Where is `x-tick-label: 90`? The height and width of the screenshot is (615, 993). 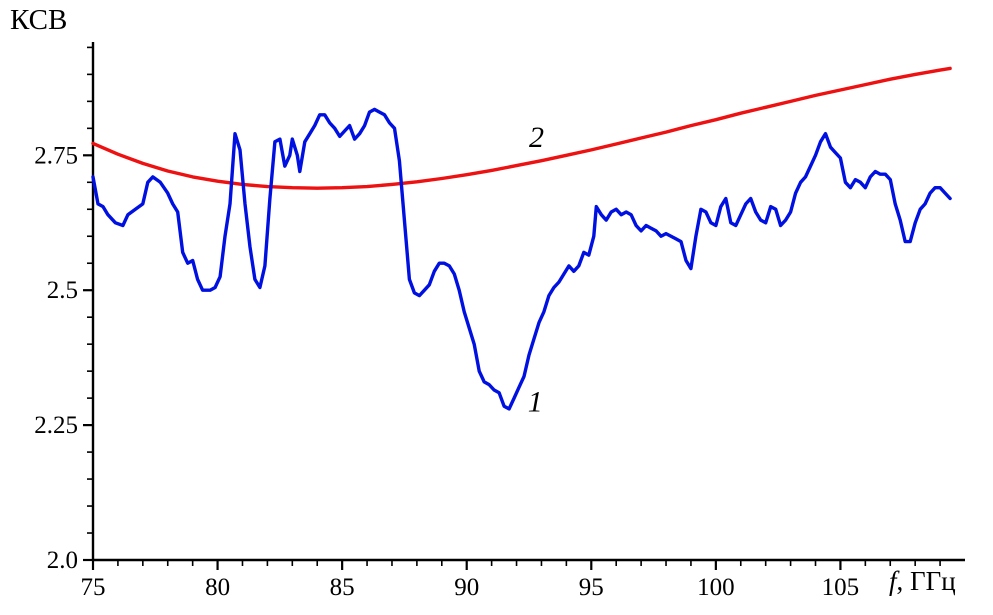
x-tick-label: 90 is located at coordinates (466, 587).